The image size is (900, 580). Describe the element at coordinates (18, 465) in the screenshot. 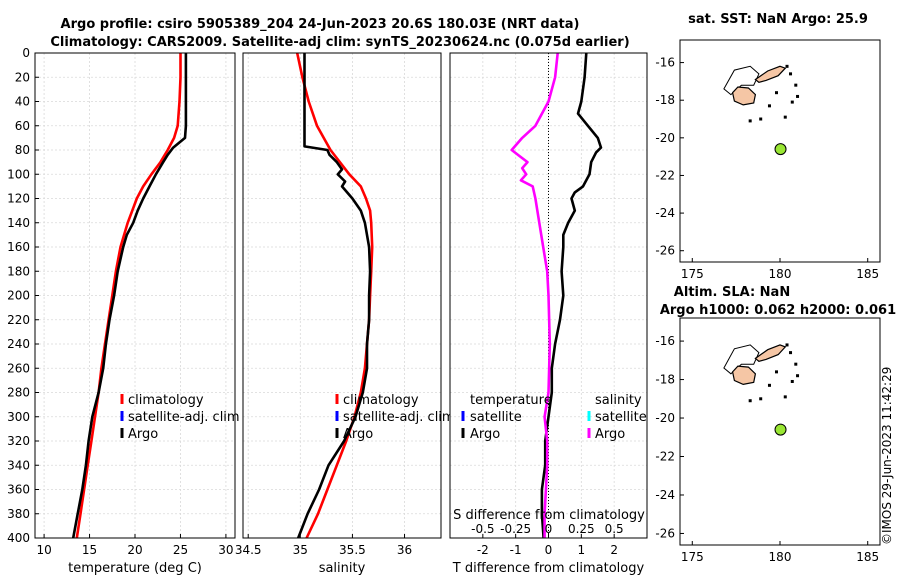

I see `y-tick-label: 340` at that location.